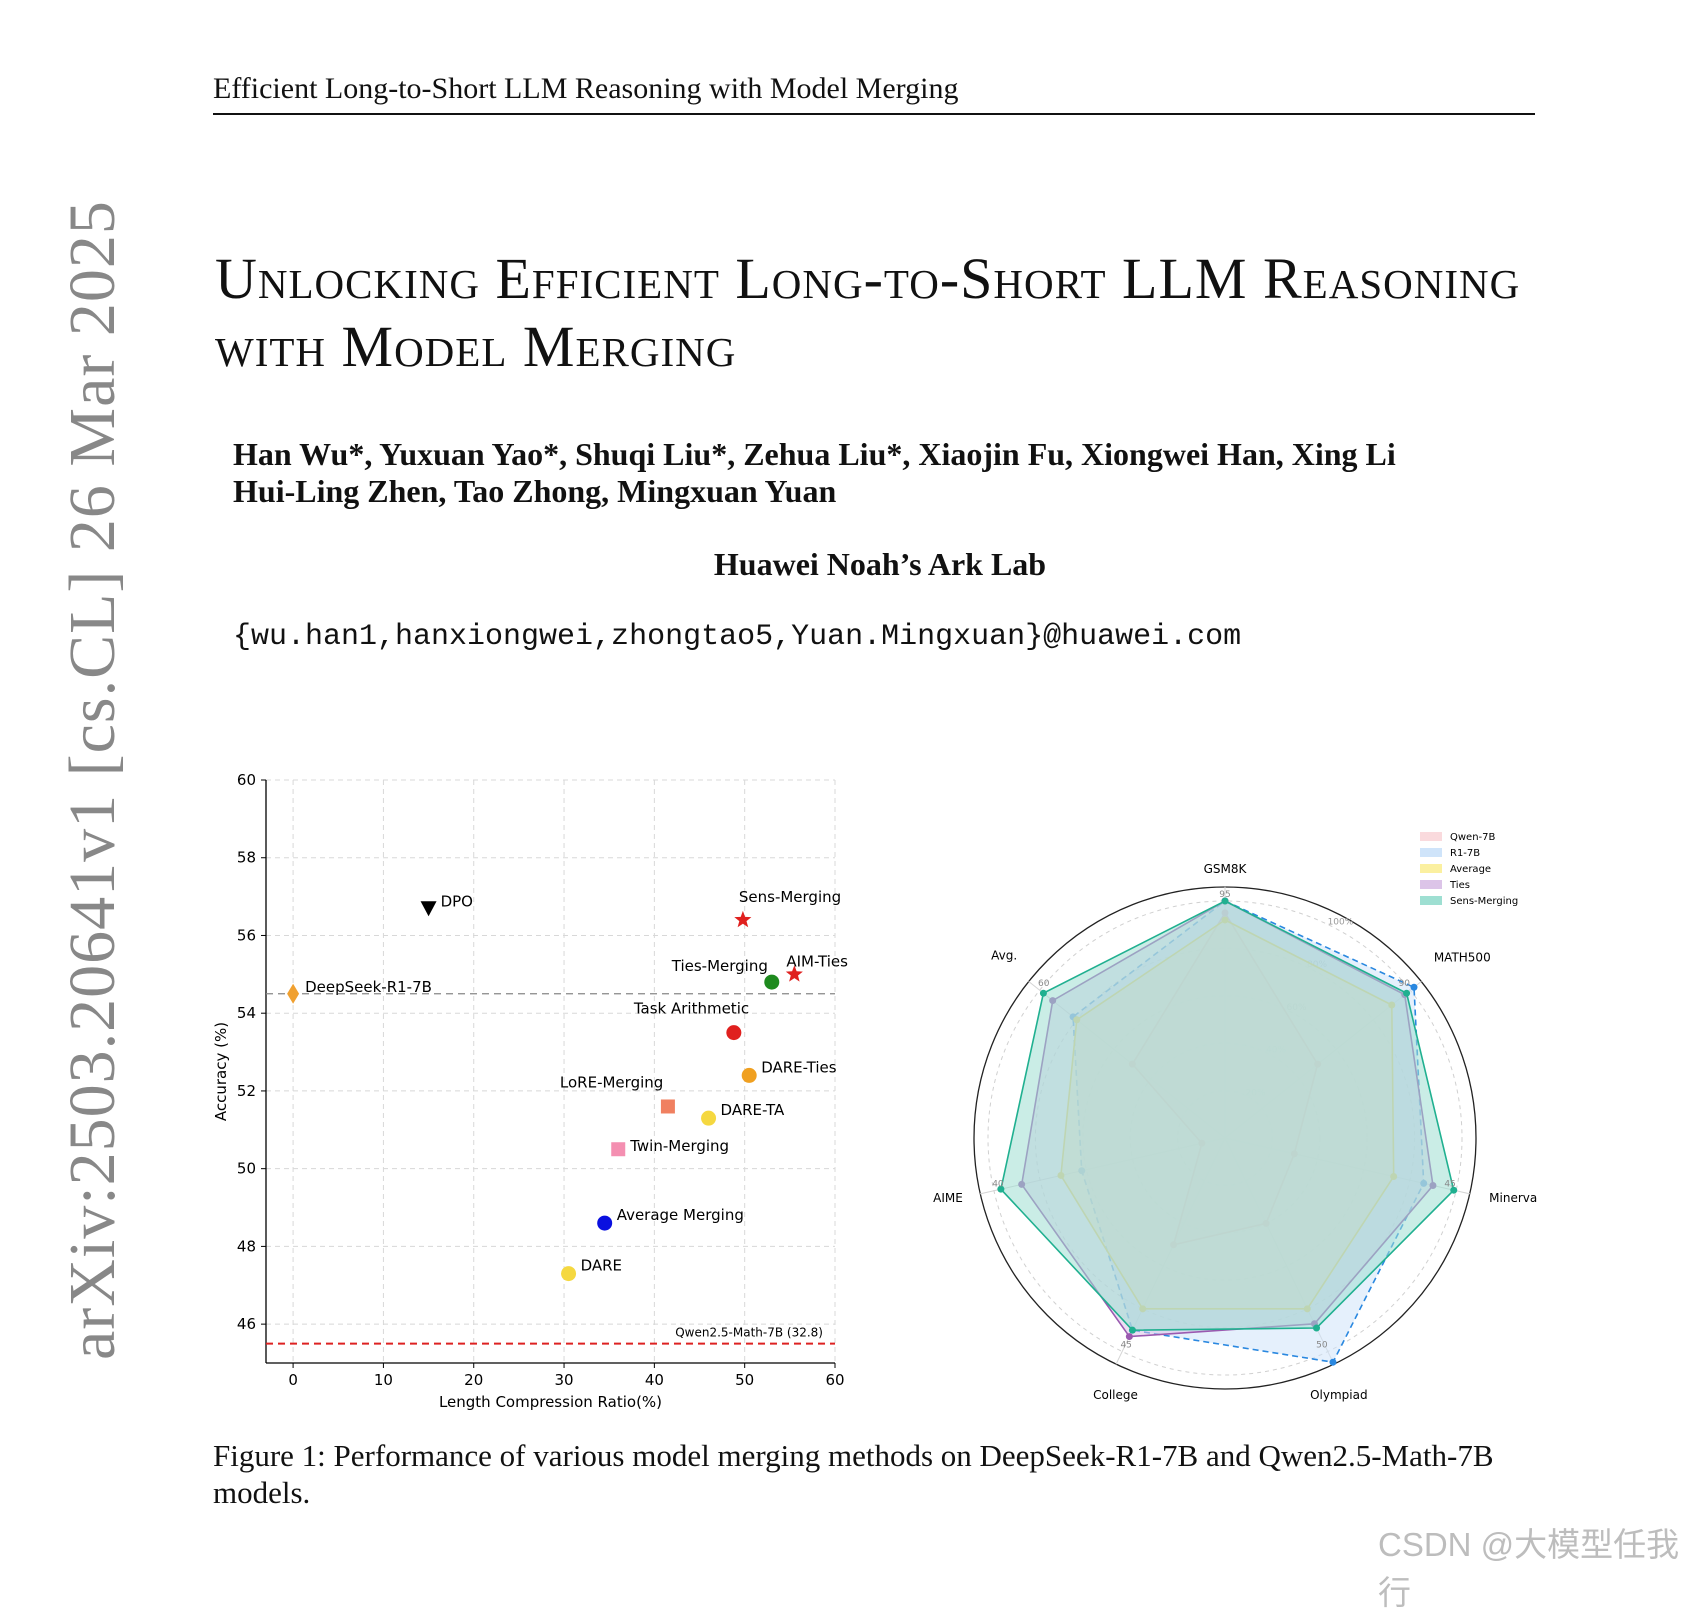 The width and height of the screenshot is (1707, 1614). Describe the element at coordinates (709, 1118) in the screenshot. I see `point-dare-ta` at that location.